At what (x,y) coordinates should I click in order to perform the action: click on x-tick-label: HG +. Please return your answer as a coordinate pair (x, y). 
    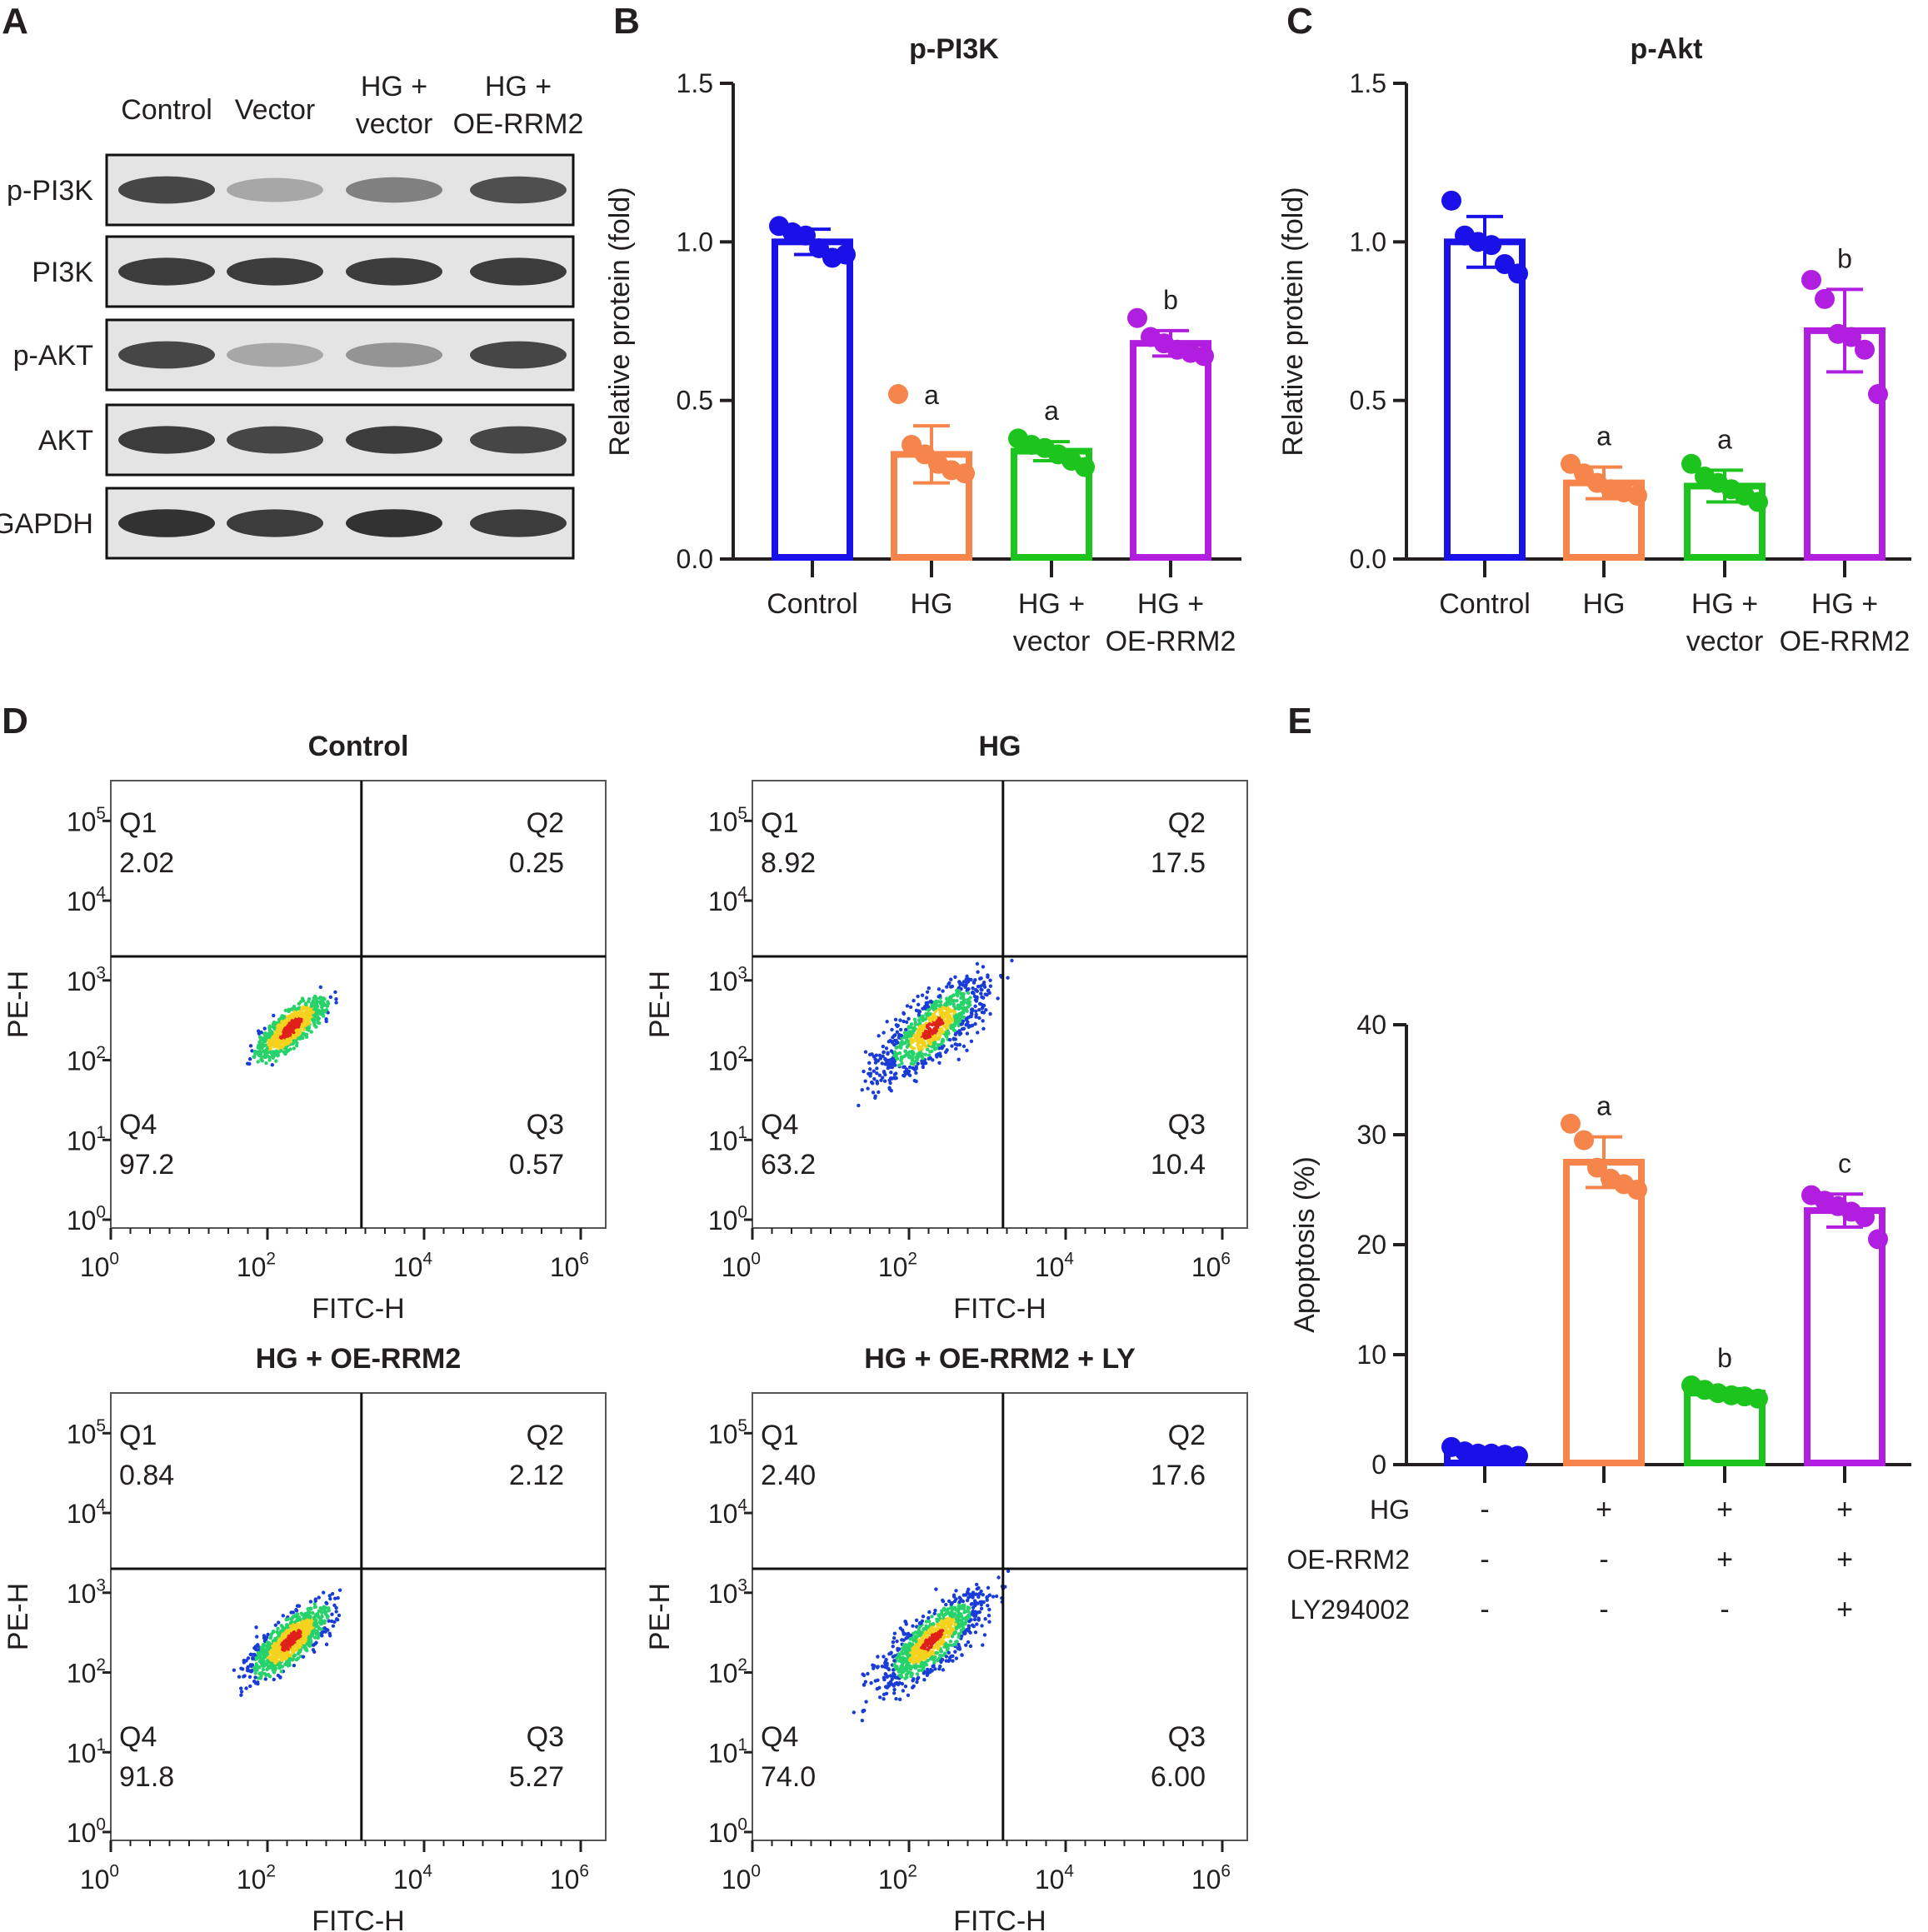
    Looking at the image, I should click on (1845, 604).